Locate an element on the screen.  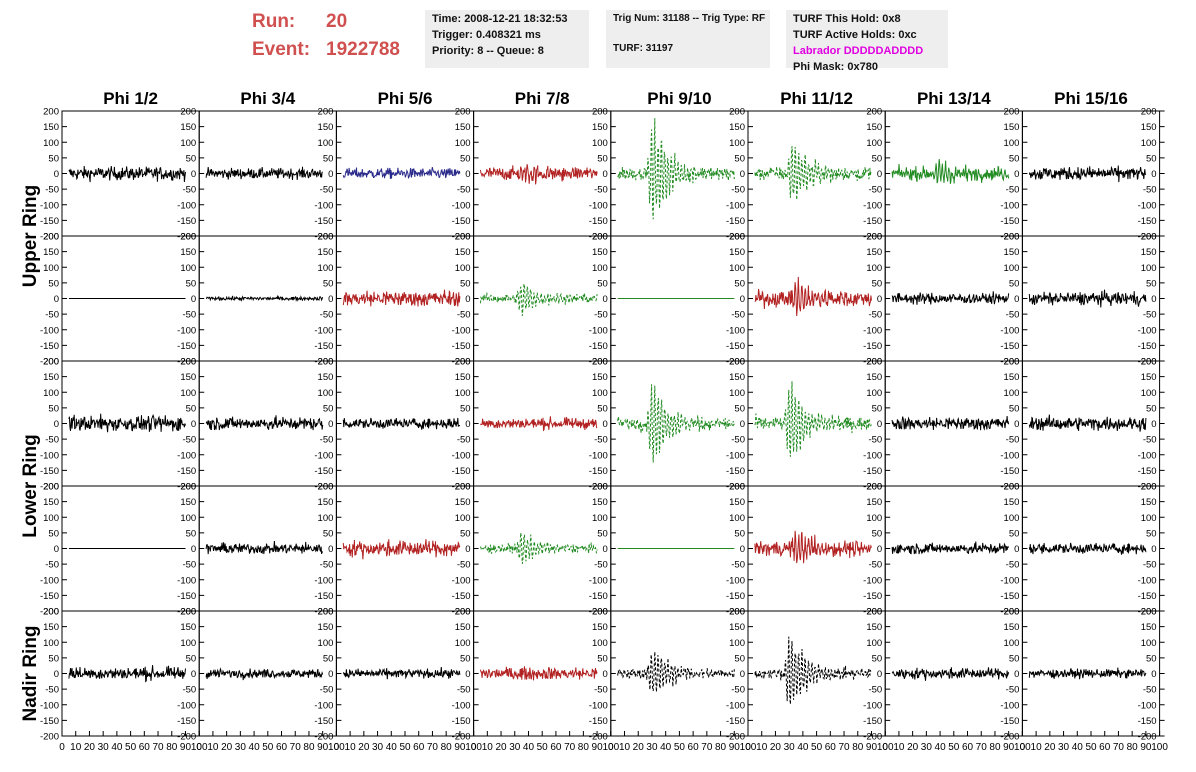
x-tick-label: 100 is located at coordinates (336, 747).